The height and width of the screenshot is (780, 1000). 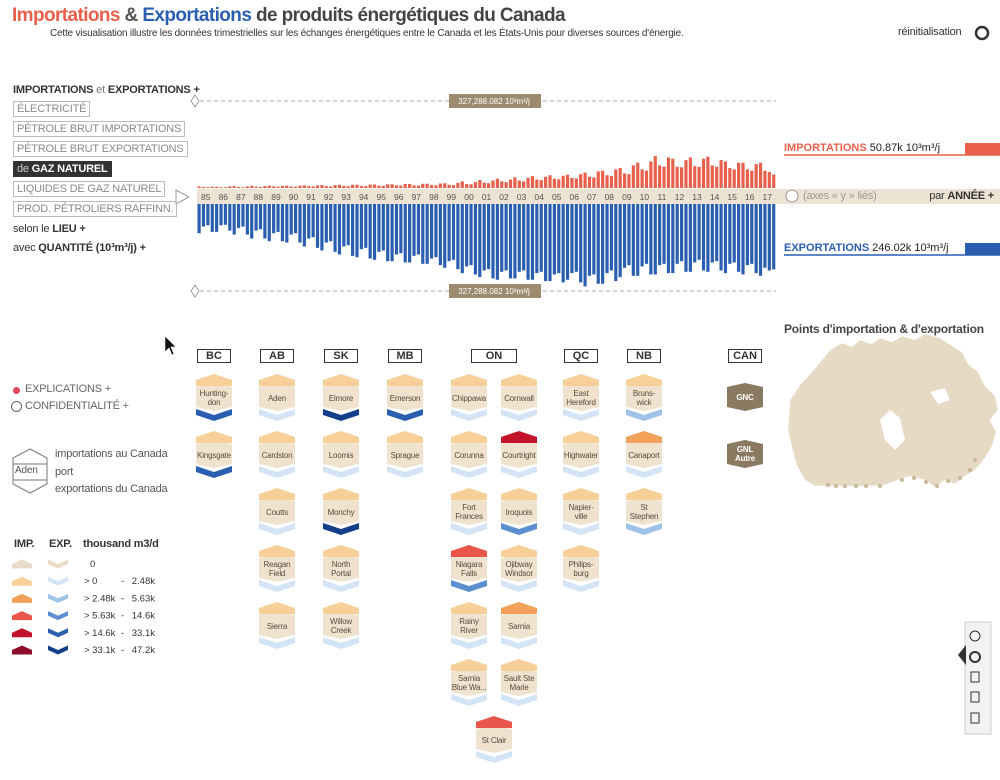 What do you see at coordinates (581, 569) in the screenshot?
I see `port-name: Philips- burg` at bounding box center [581, 569].